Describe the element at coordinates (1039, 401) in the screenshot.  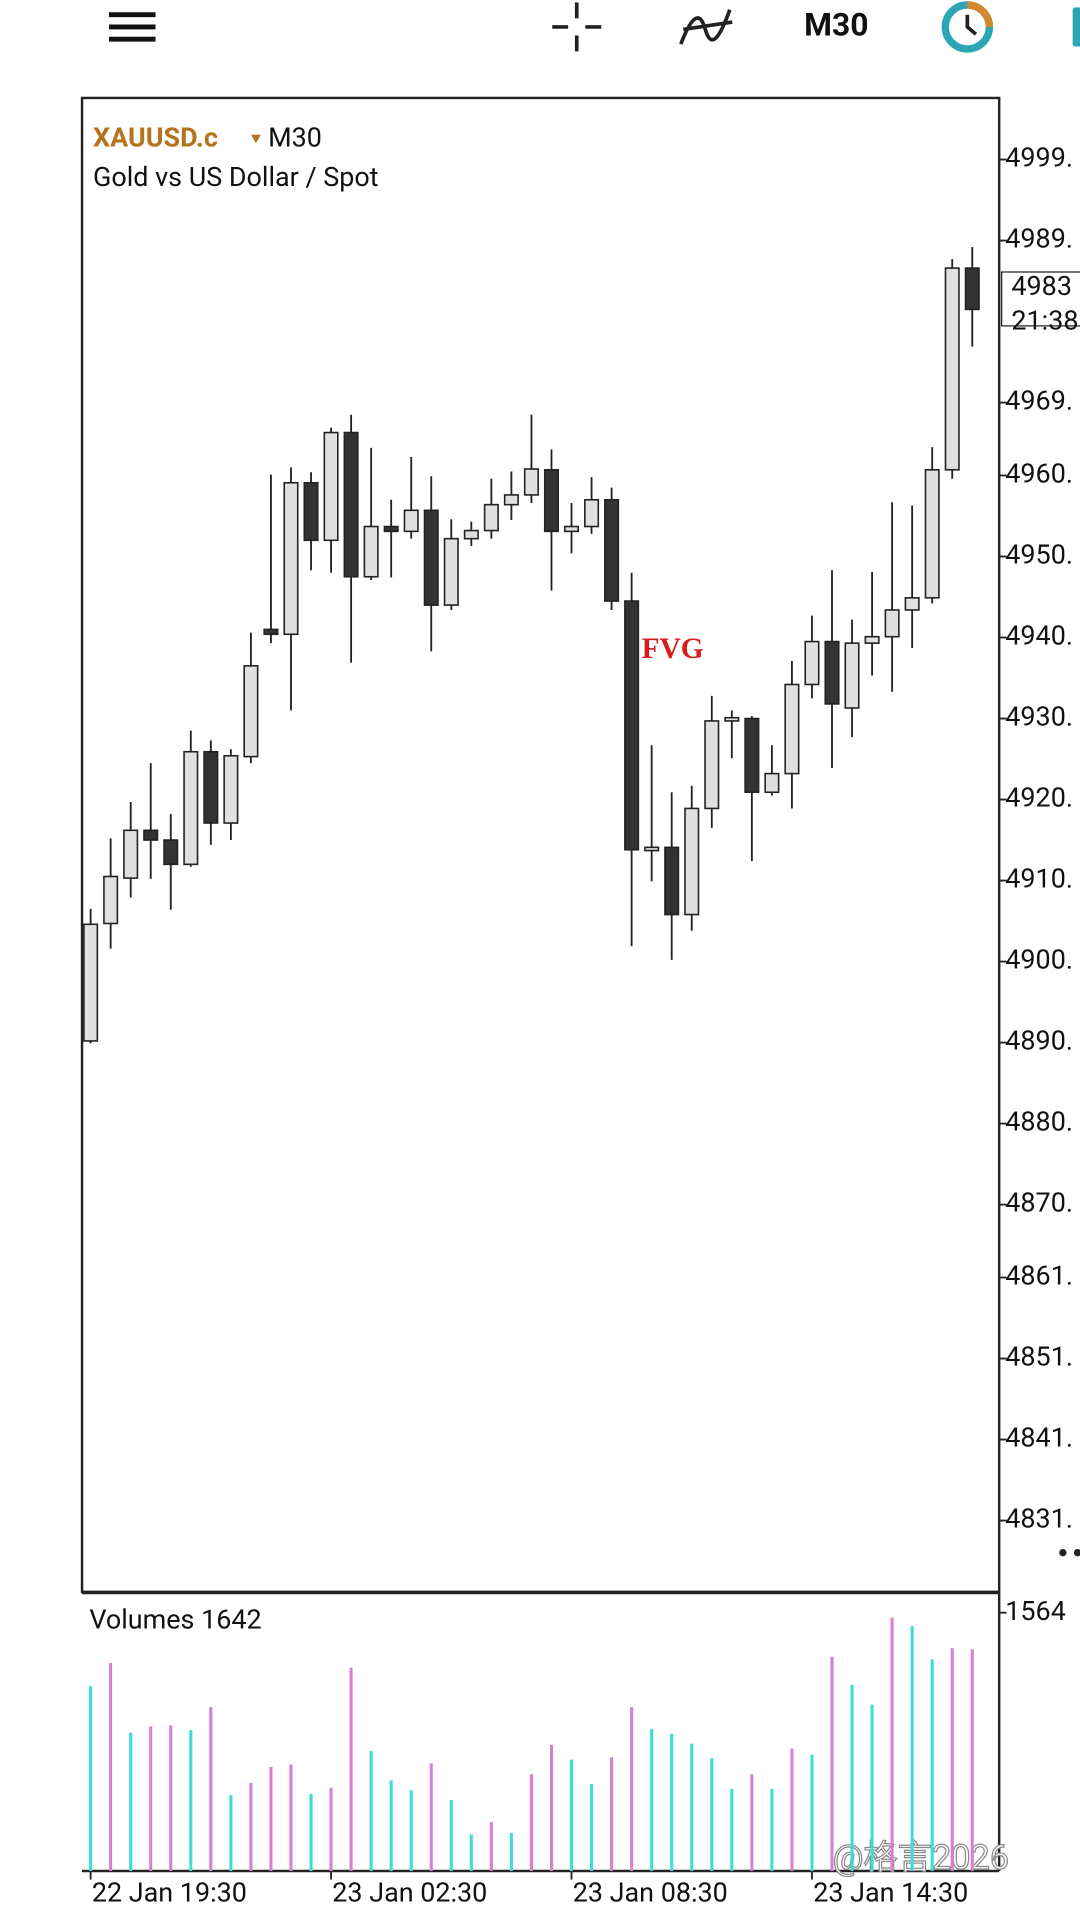
I see `y-tick-label: 4969.` at that location.